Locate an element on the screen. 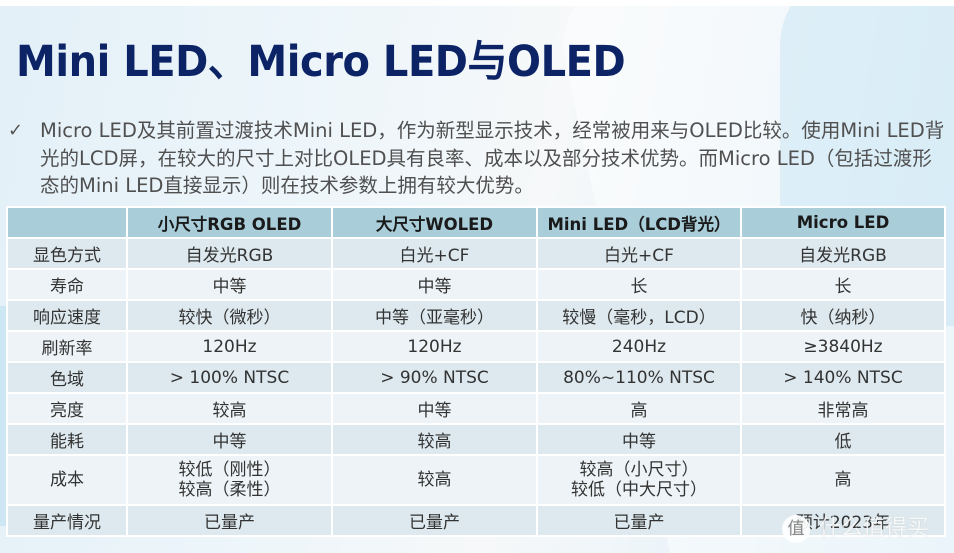 The image size is (954, 553). table-cell: 较快（微秒） is located at coordinates (229, 315).